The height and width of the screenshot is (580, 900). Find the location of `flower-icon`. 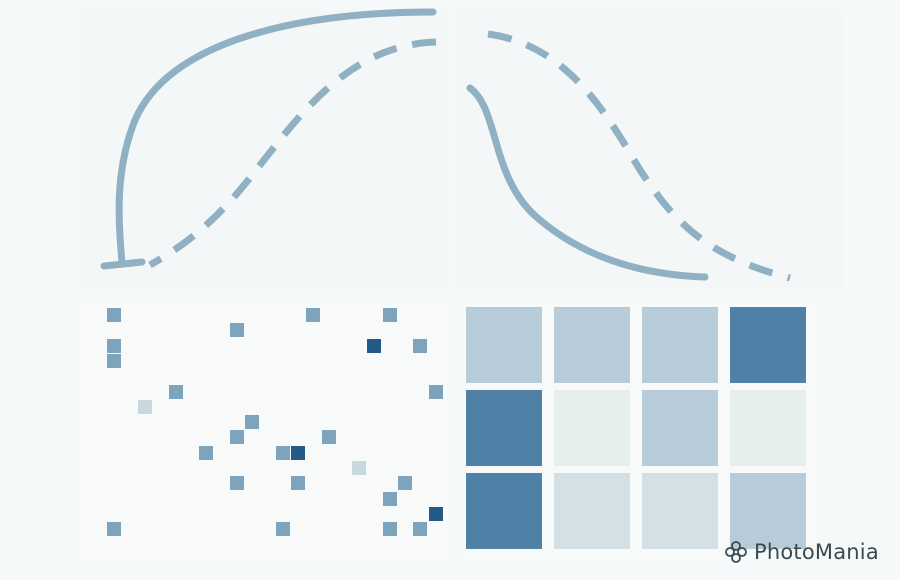

flower-icon is located at coordinates (736, 552).